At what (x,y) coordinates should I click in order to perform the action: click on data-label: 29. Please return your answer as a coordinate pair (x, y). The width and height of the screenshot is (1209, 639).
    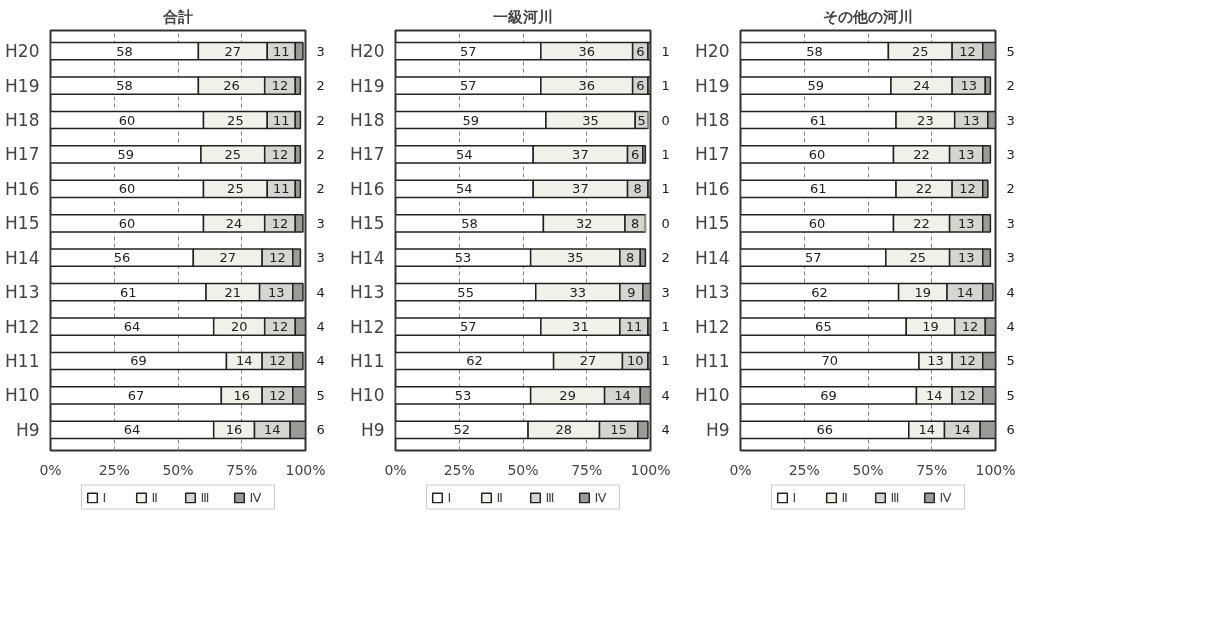
    Looking at the image, I should click on (567, 395).